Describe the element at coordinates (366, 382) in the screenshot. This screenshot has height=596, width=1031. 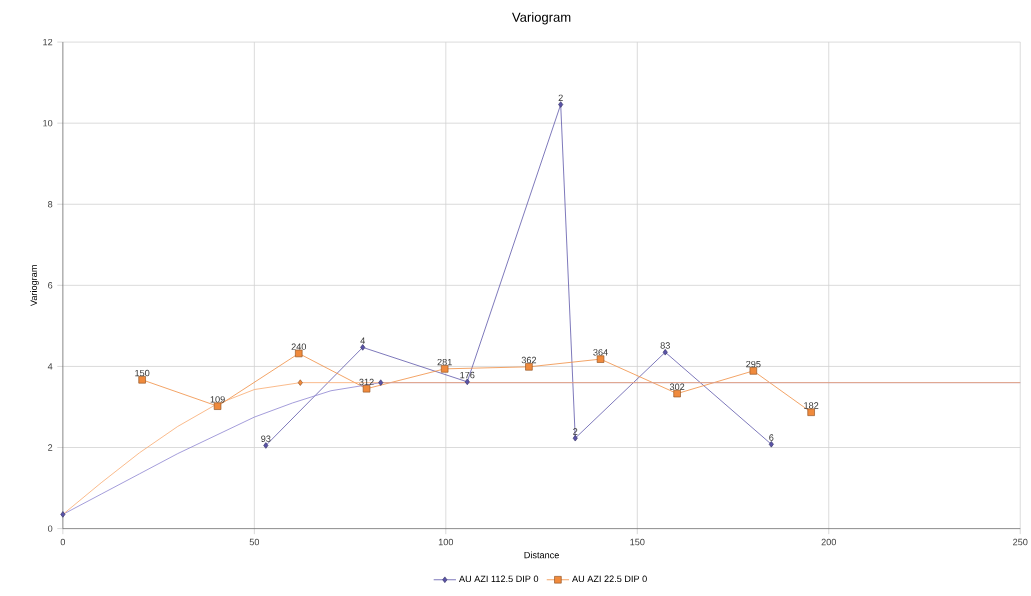
I see `annotation: 312` at that location.